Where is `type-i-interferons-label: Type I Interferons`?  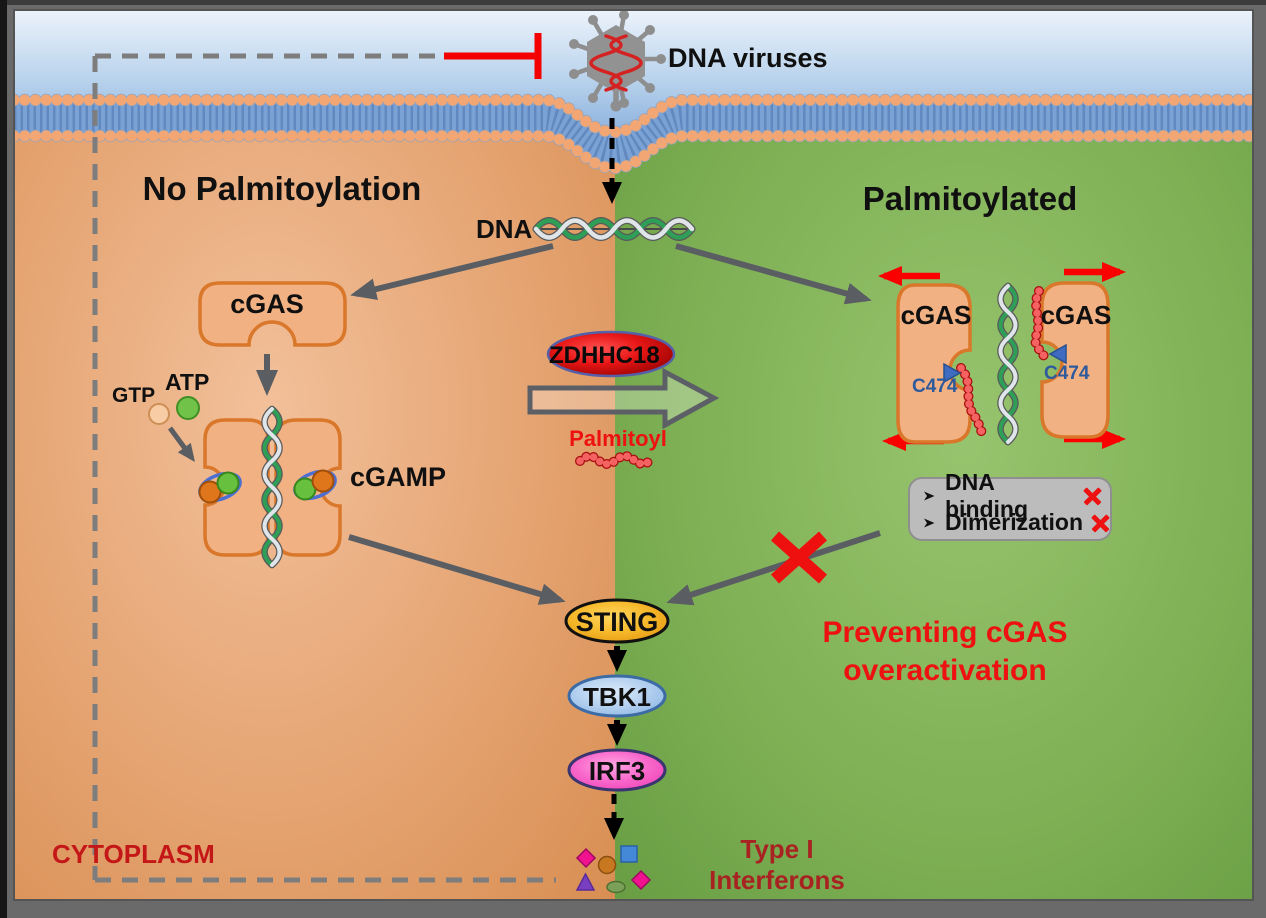
type-i-interferons-label: Type I Interferons is located at coordinates (777, 865).